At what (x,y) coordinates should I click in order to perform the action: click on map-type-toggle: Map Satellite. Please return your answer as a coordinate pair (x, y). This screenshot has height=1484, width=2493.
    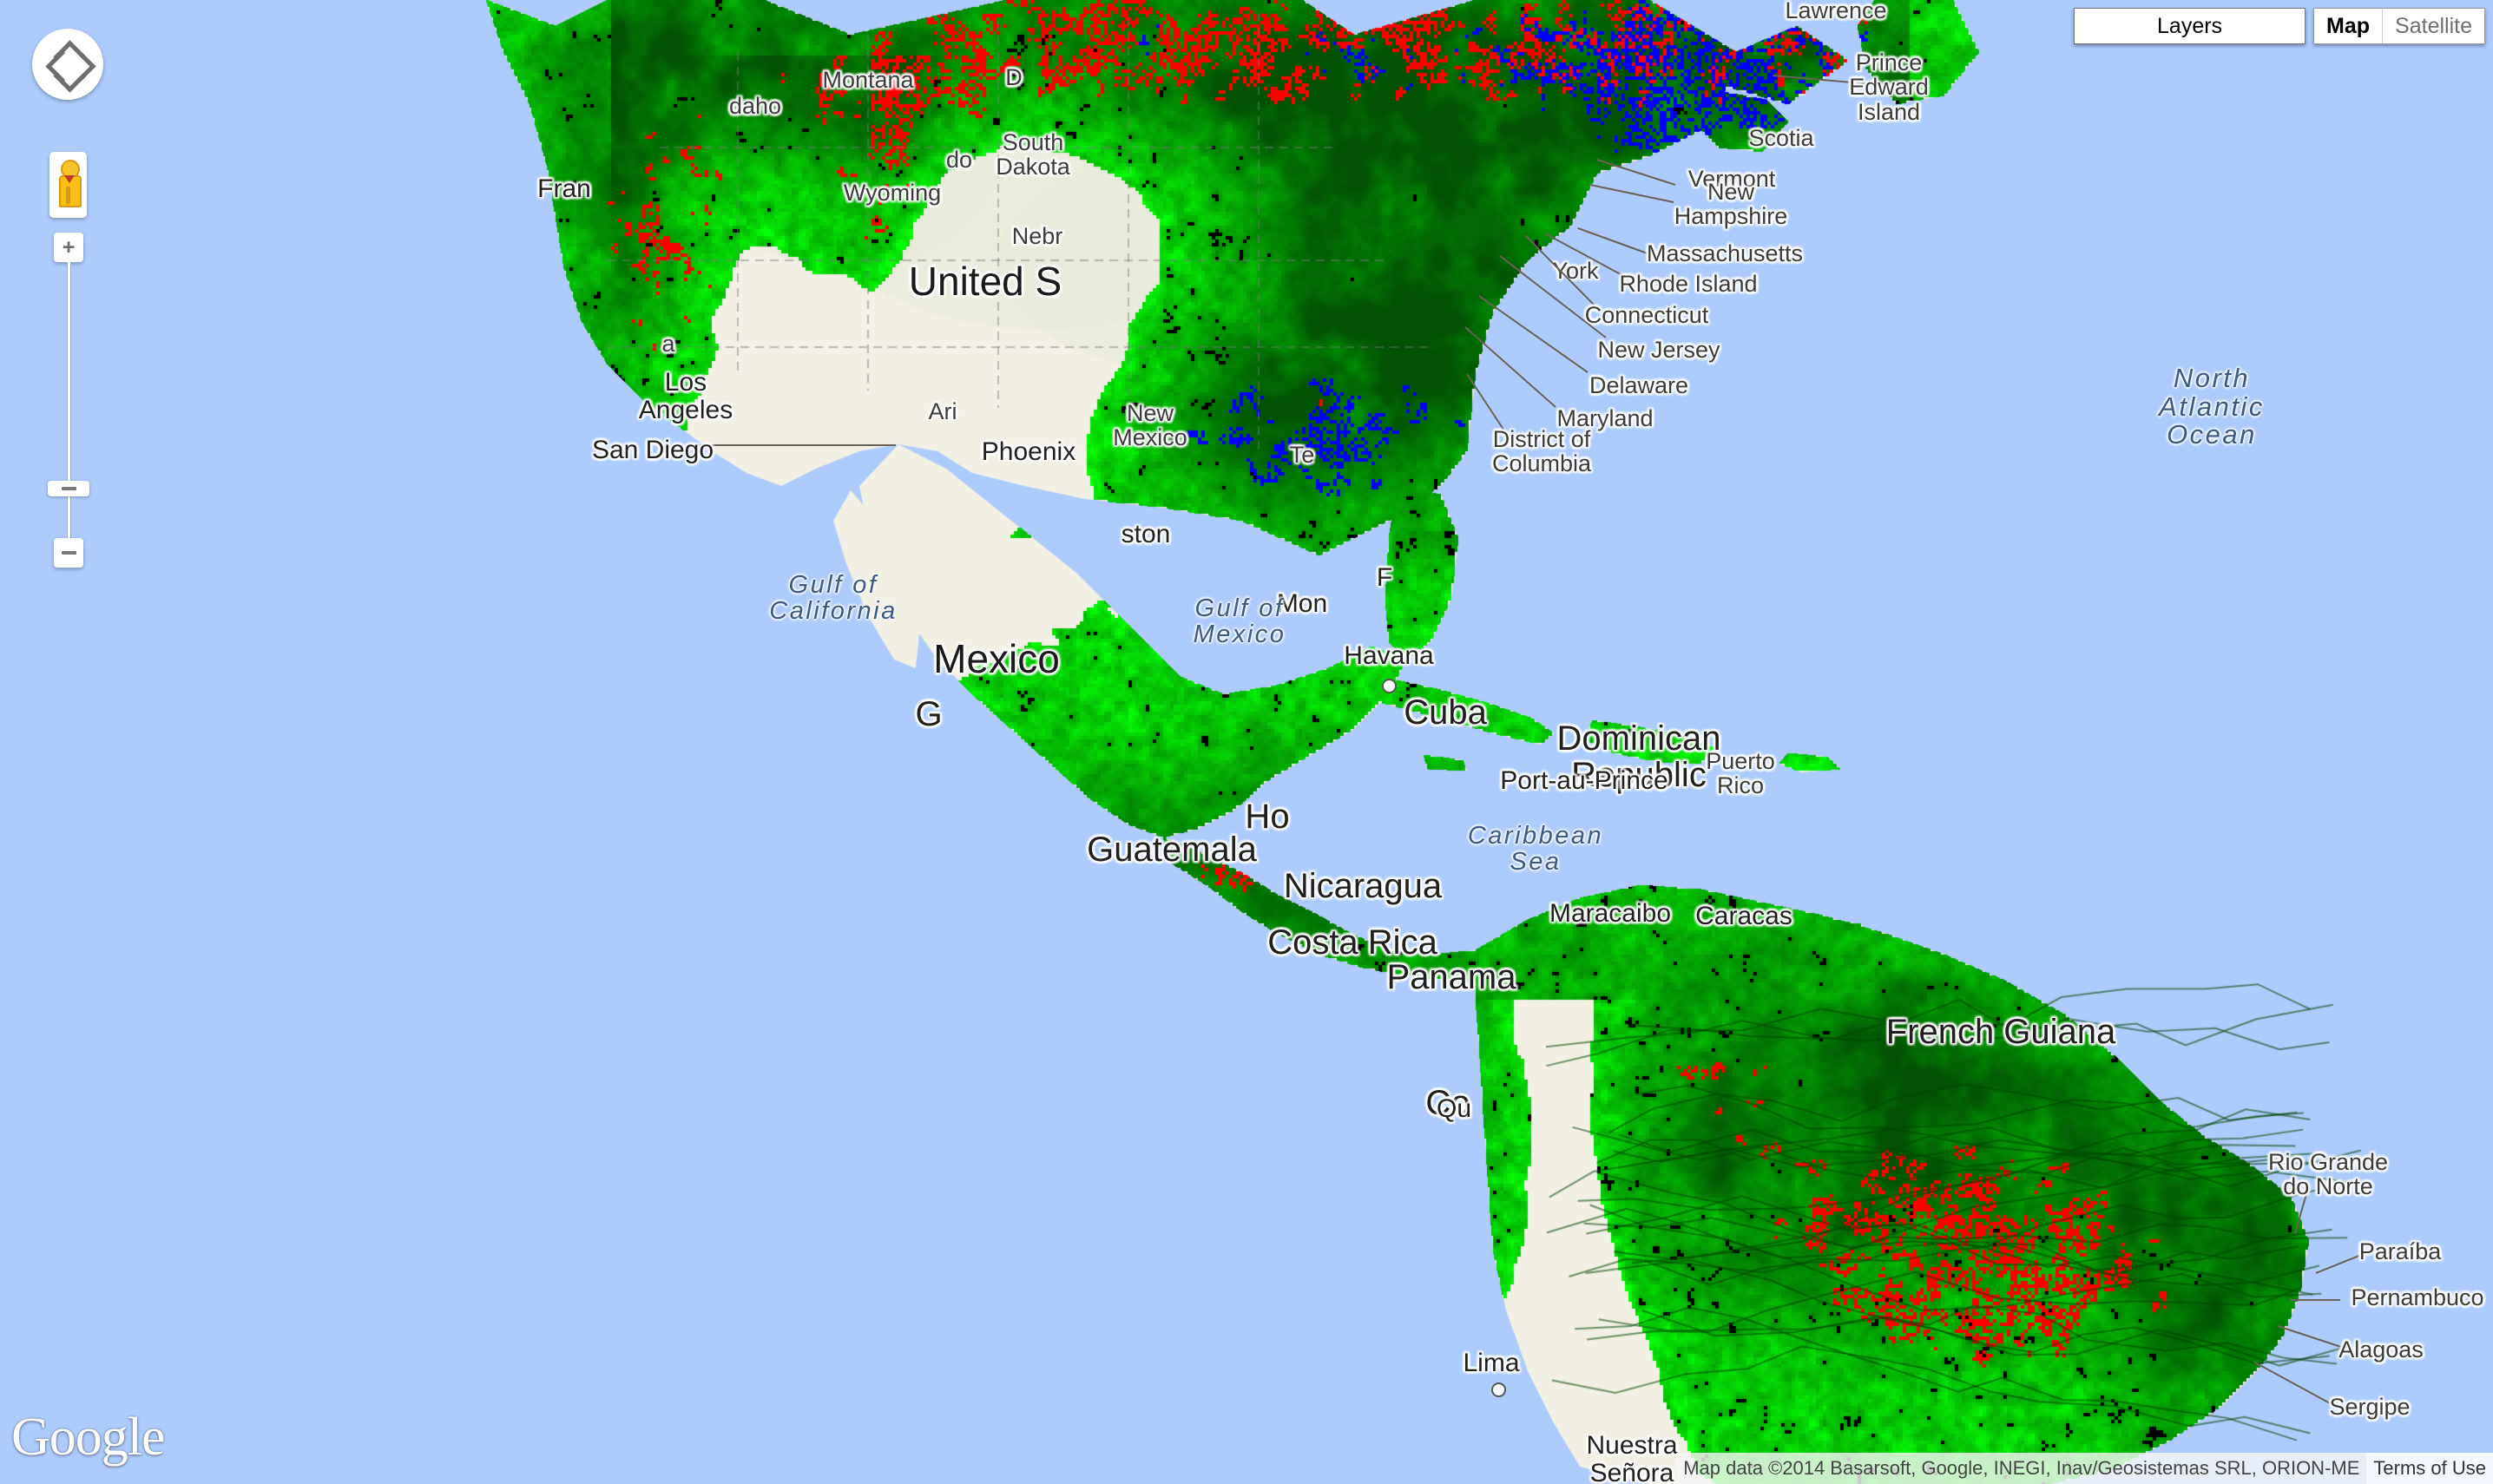
    Looking at the image, I should click on (2399, 26).